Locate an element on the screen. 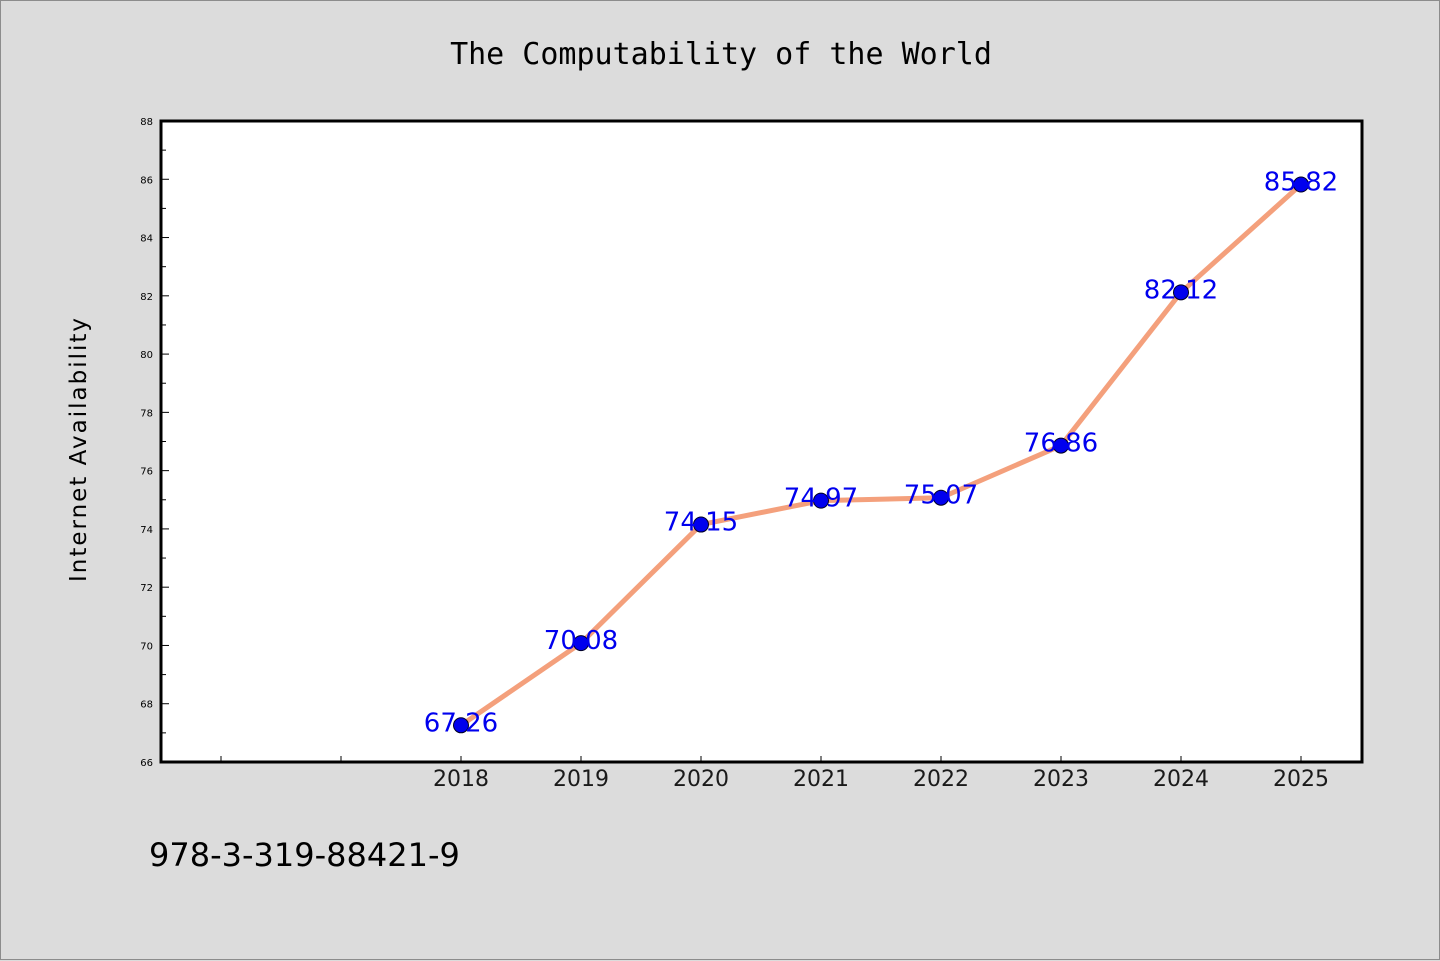 This screenshot has height=961, width=1440. data-label: 74.15 is located at coordinates (701, 523).